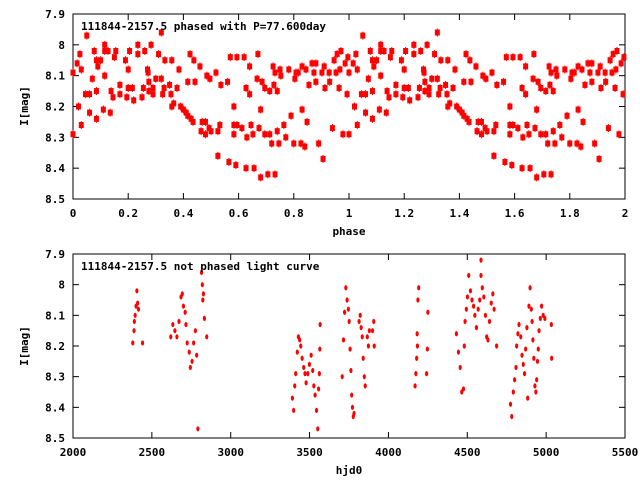 The height and width of the screenshot is (480, 640). What do you see at coordinates (348, 231) in the screenshot?
I see `x-axis-label: phase` at bounding box center [348, 231].